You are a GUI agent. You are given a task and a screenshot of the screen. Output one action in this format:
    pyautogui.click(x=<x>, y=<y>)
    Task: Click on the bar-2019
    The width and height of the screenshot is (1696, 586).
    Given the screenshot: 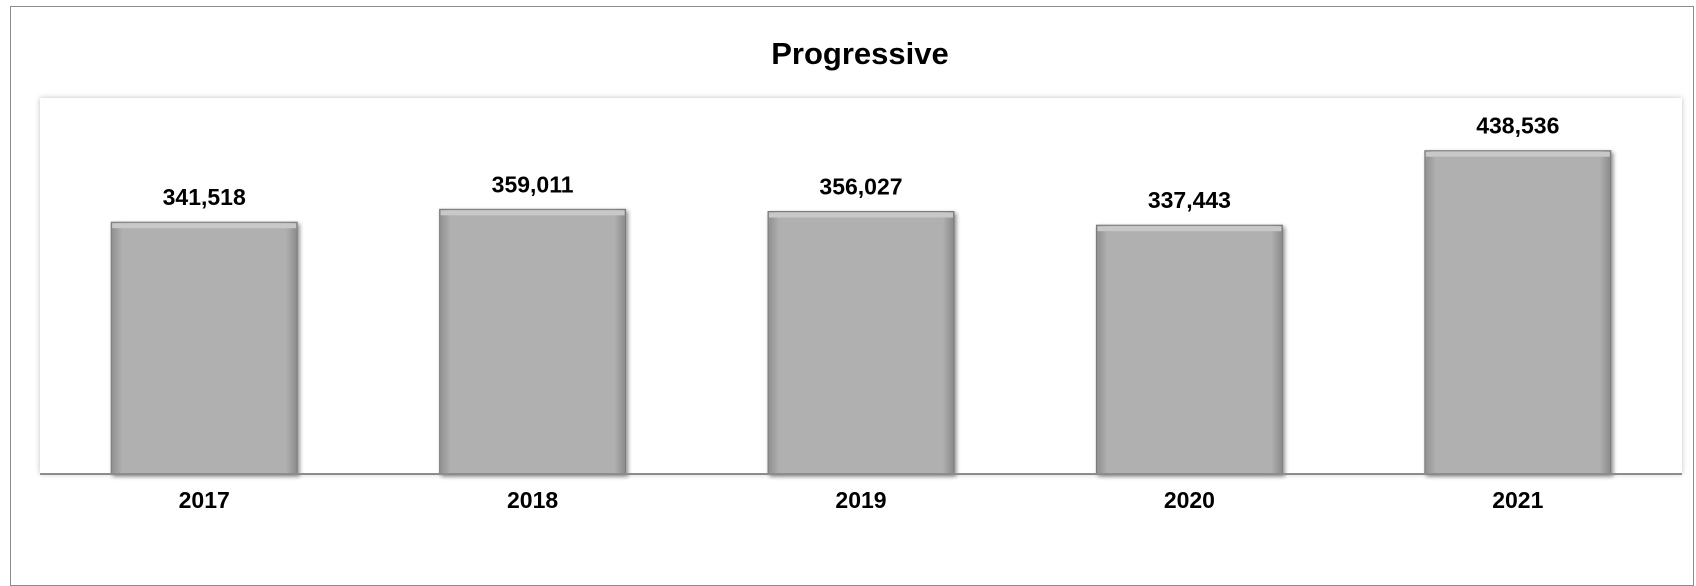 What is the action you would take?
    pyautogui.click(x=861, y=343)
    